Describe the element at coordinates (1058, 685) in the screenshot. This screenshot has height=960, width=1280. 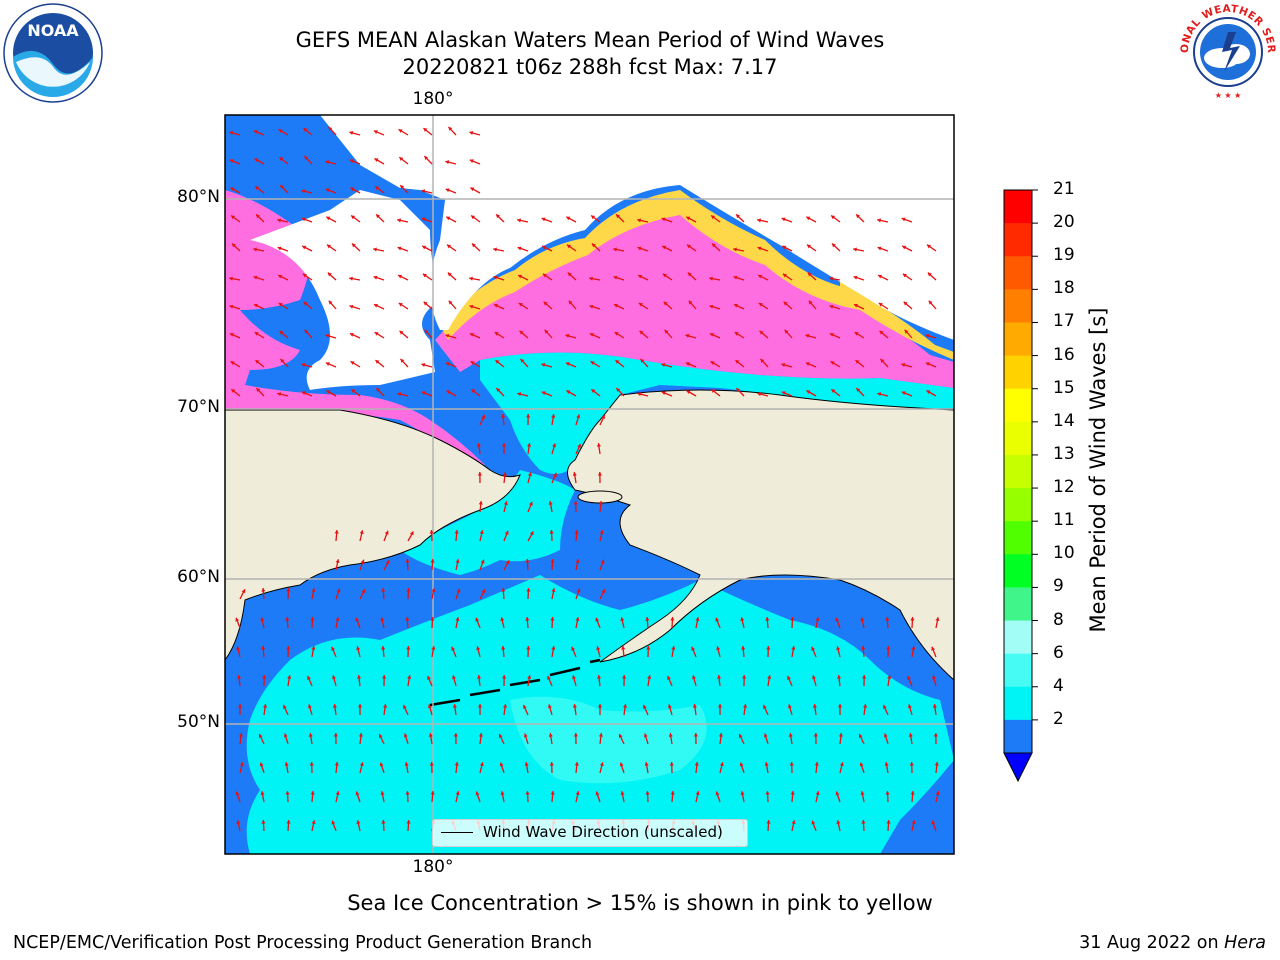
I see `colorbar-tick-label: 4` at that location.